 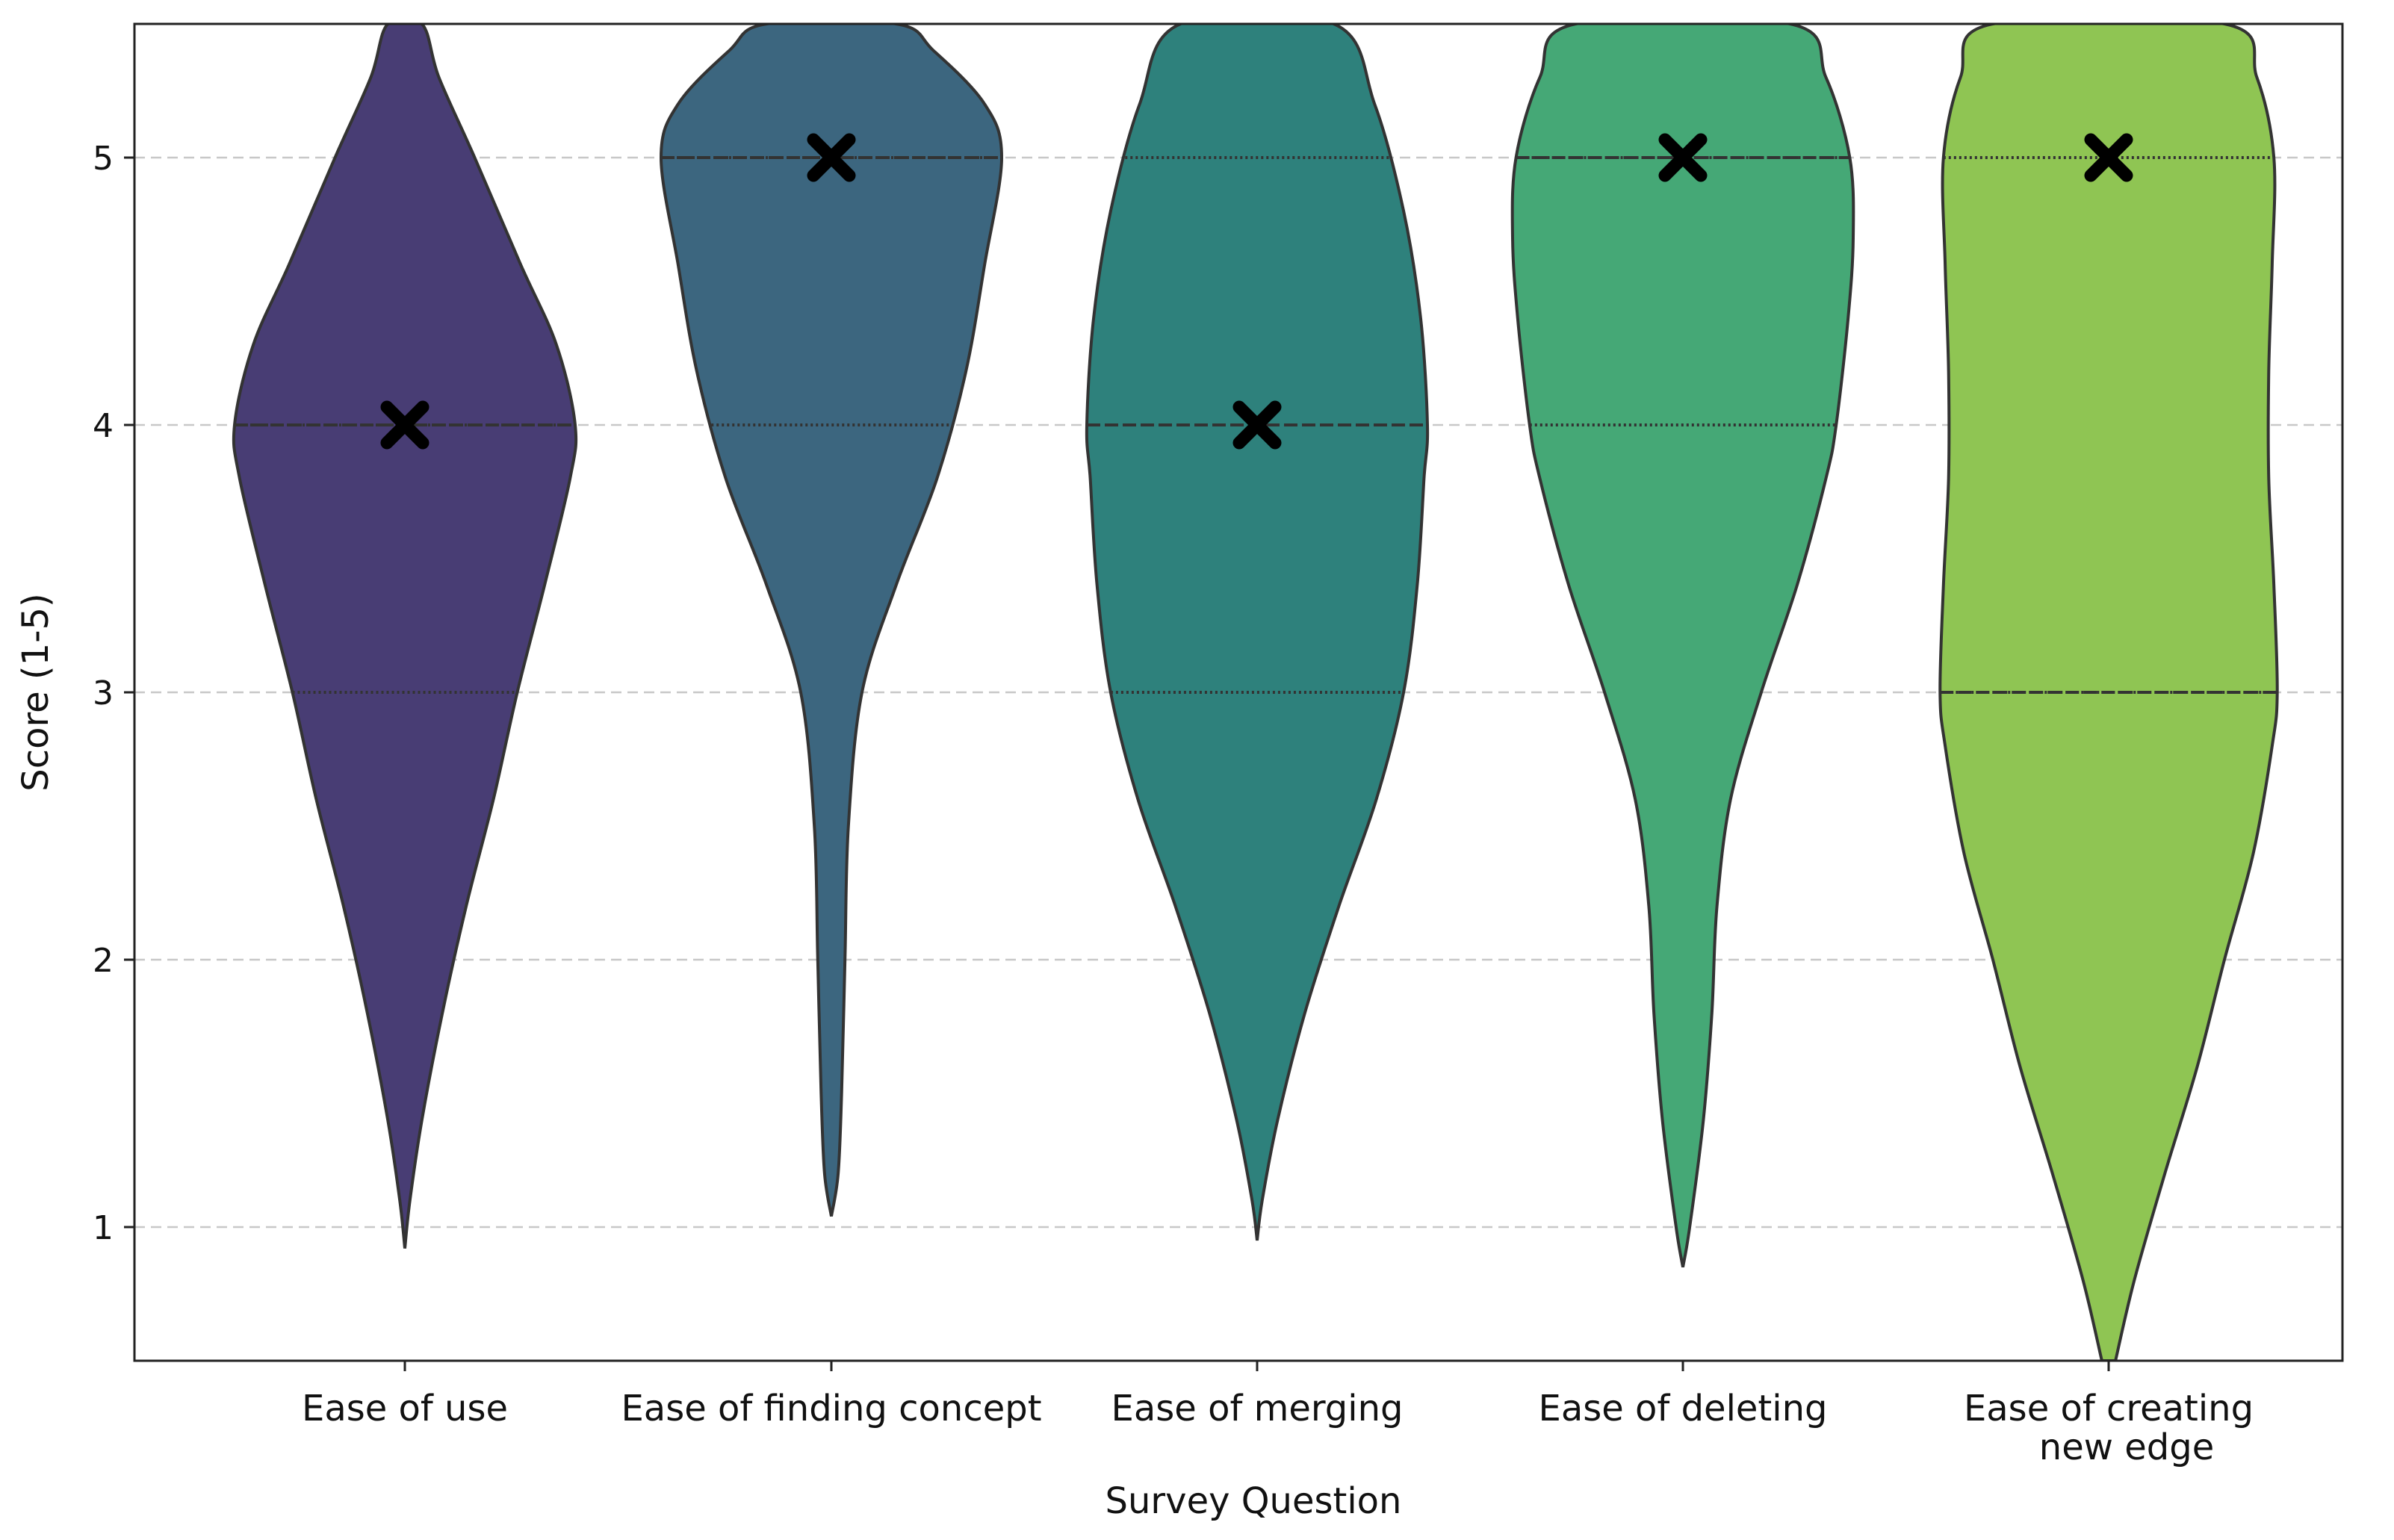 What do you see at coordinates (1683, 1408) in the screenshot?
I see `x-tick-label-4: Ease of deleting` at bounding box center [1683, 1408].